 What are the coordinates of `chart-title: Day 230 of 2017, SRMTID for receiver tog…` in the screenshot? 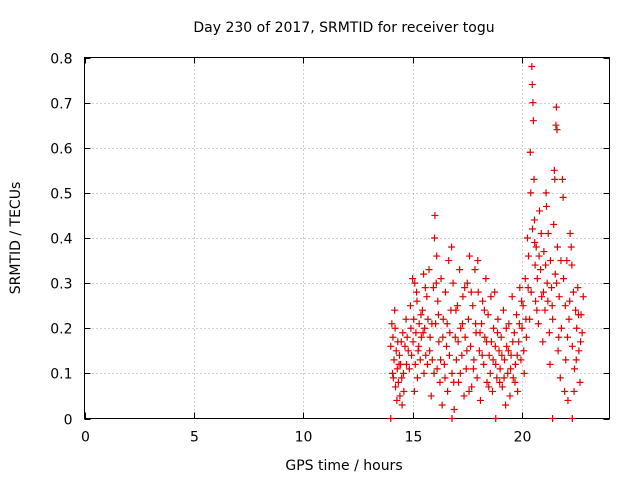 It's located at (343, 28).